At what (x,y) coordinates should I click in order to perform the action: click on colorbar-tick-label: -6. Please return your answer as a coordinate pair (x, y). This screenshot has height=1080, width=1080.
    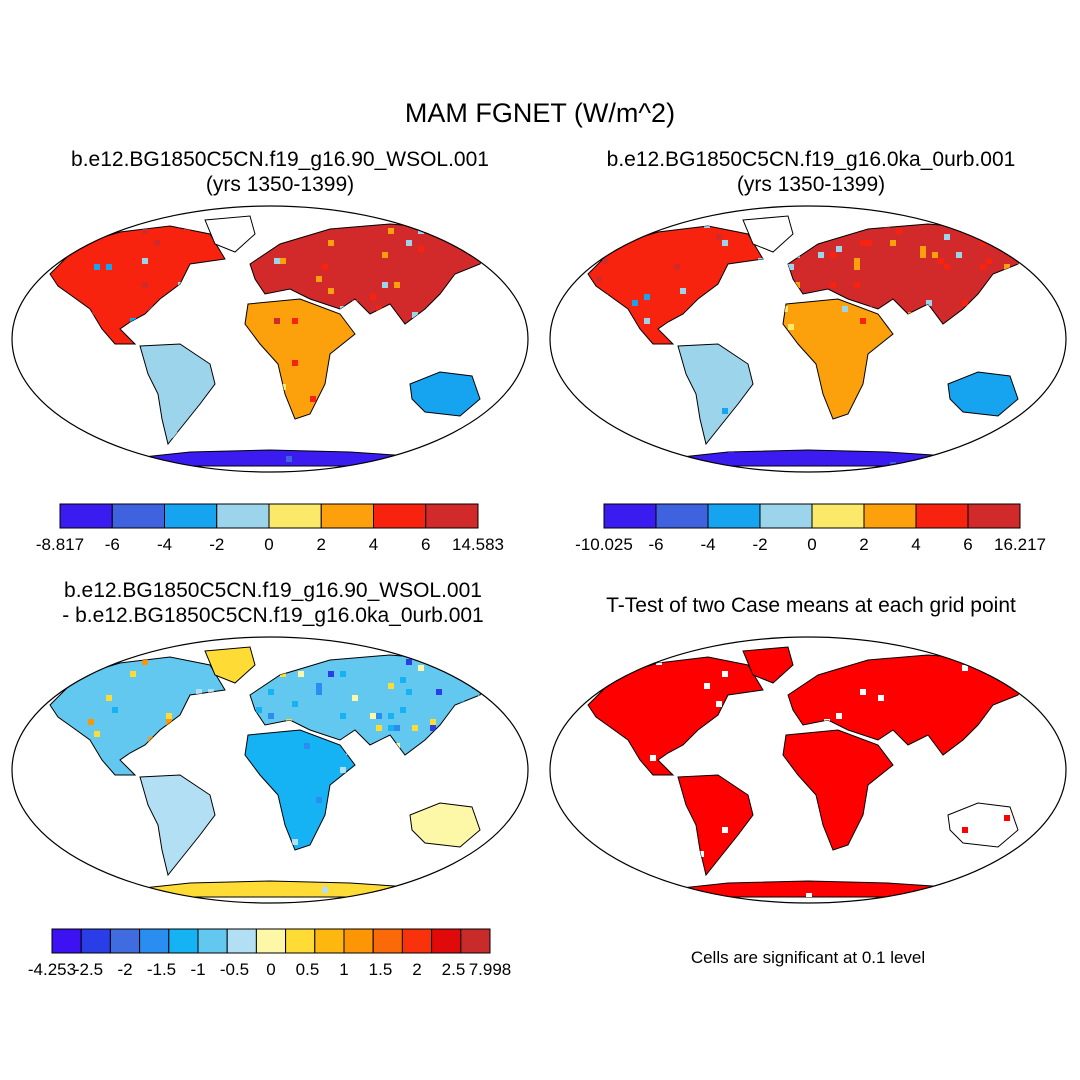
    Looking at the image, I should click on (112, 544).